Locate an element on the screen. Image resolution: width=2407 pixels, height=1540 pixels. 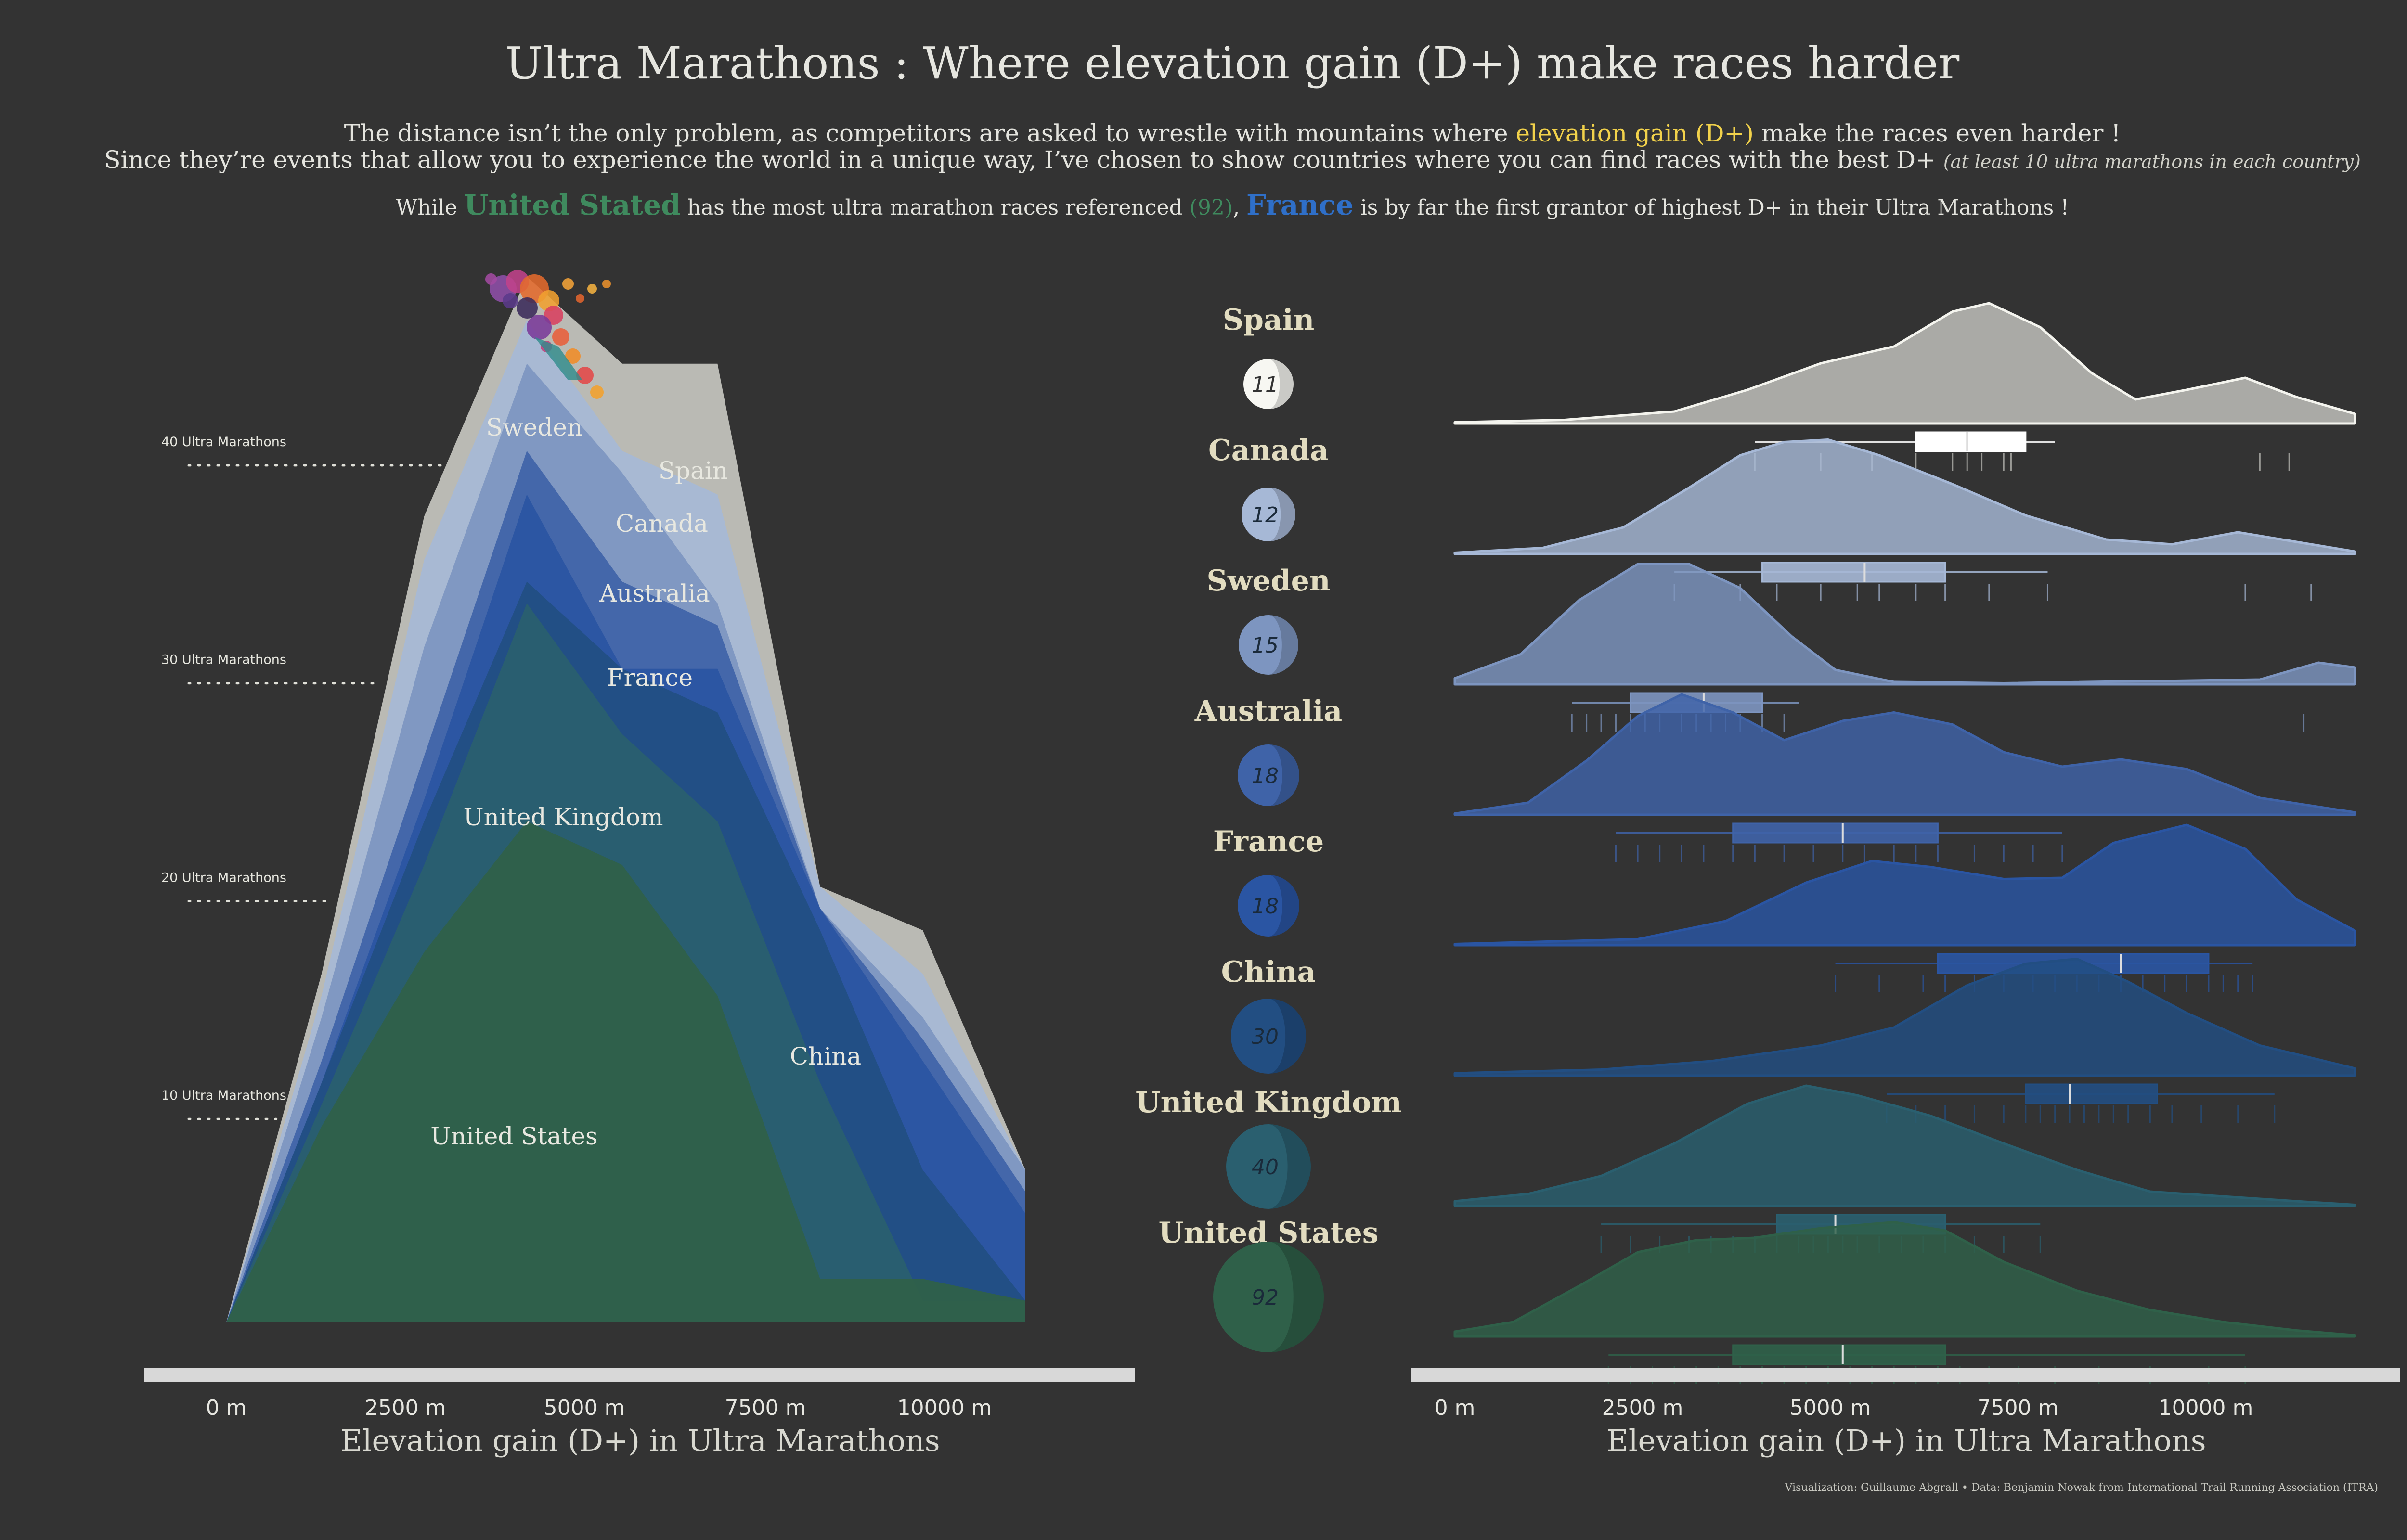
count-bubble-united-kingdom is located at coordinates (1268, 1166).